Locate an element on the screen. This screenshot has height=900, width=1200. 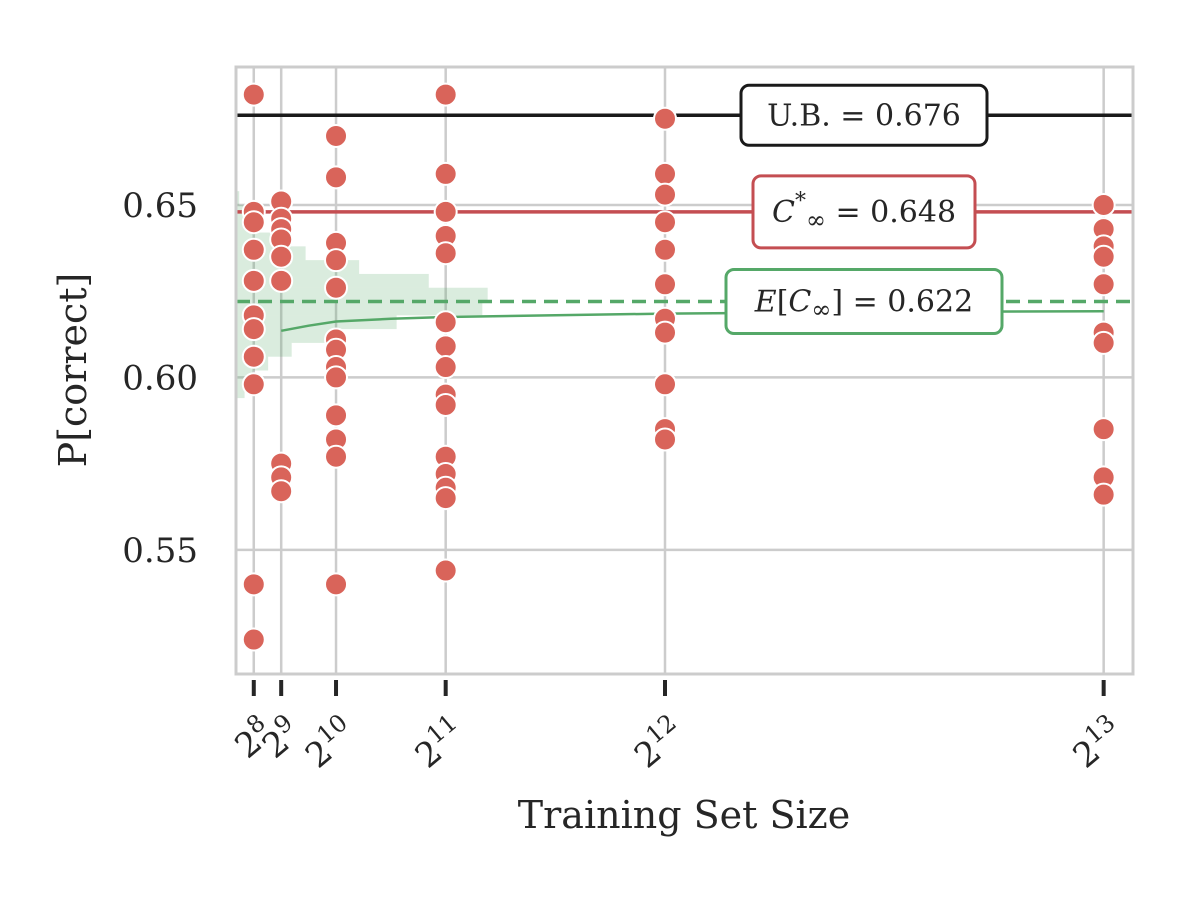
y-tick-label-0: 0.55 is located at coordinates (160, 551).